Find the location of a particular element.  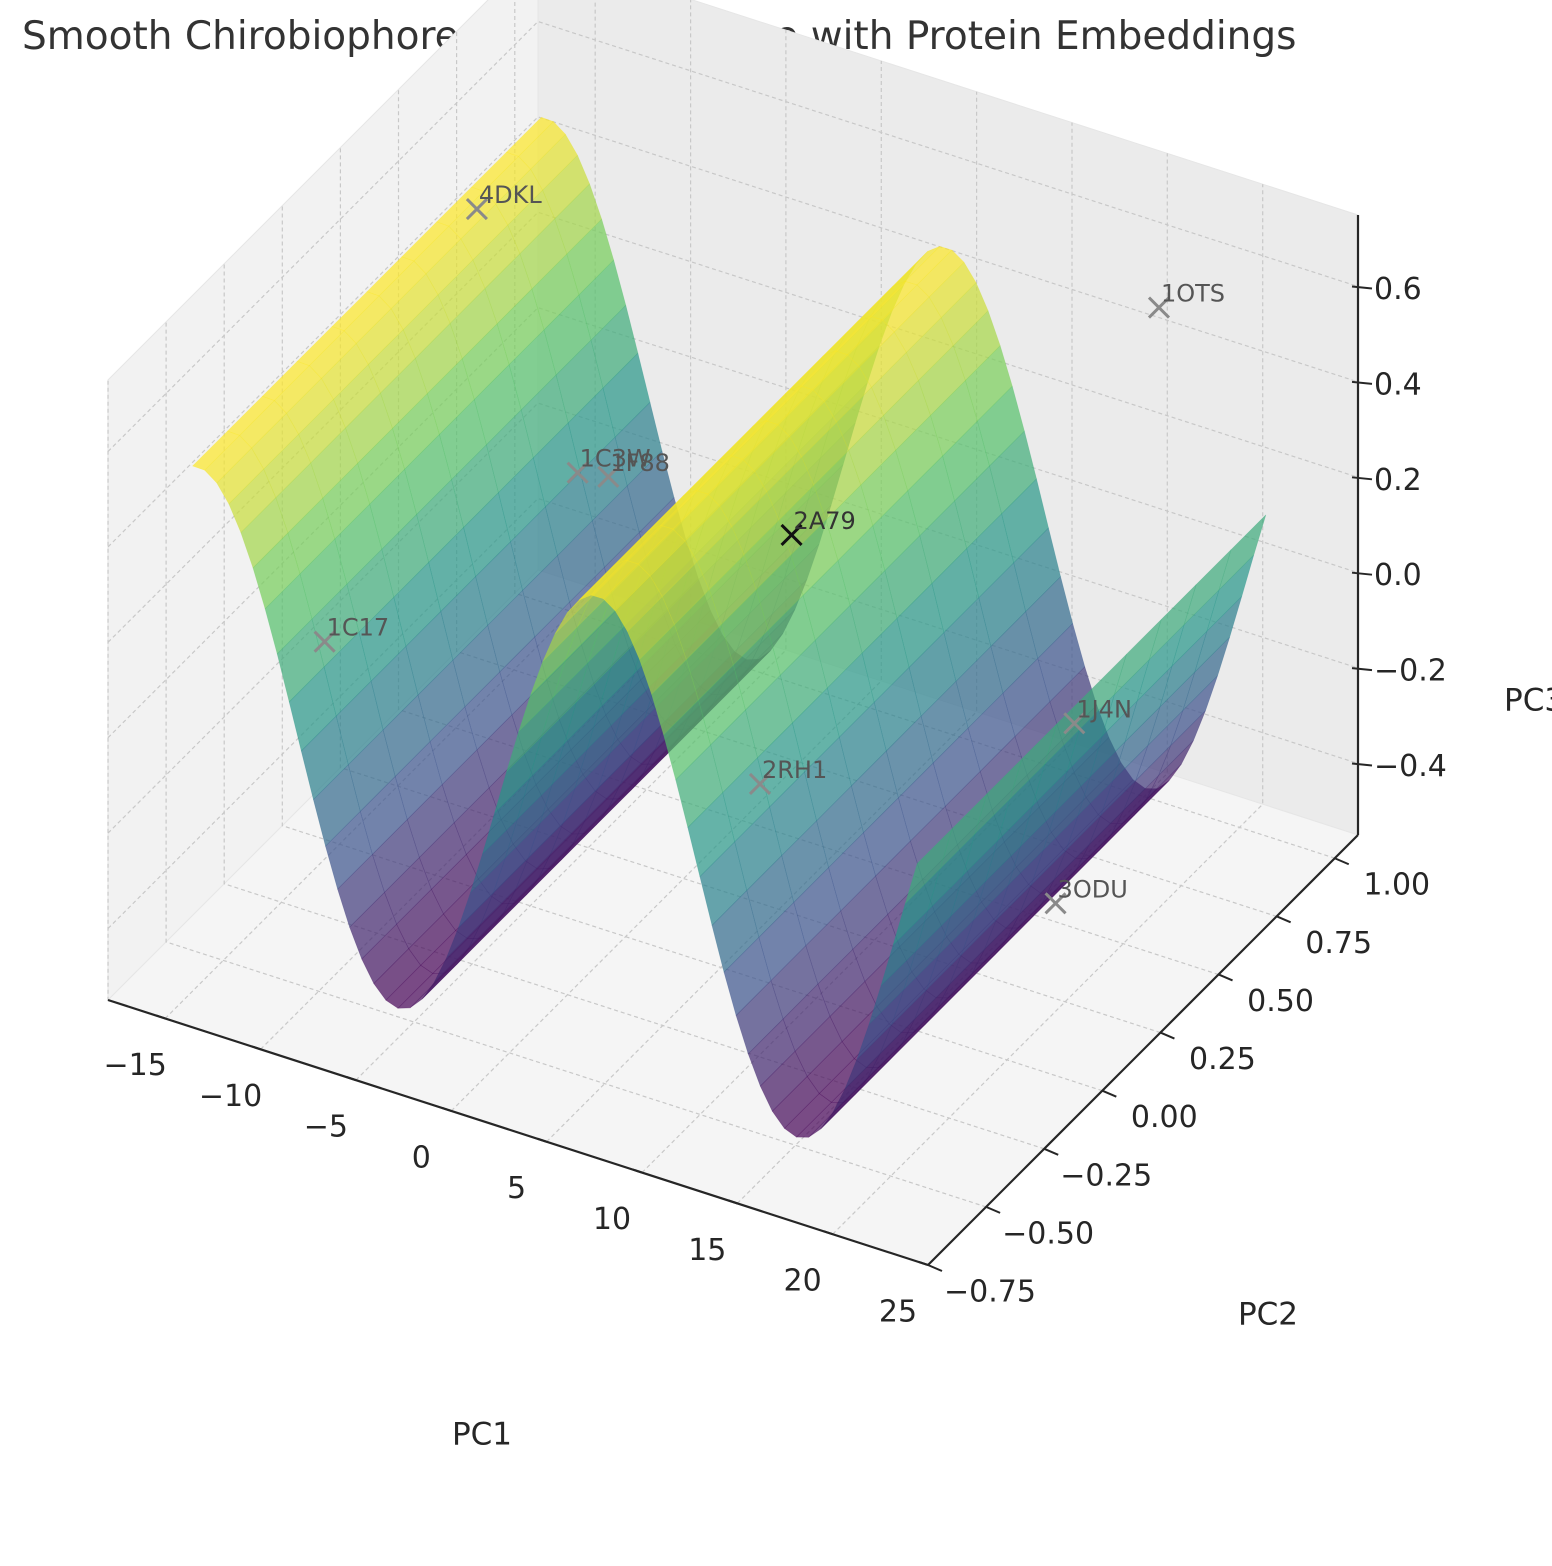

pc1-tick-label: −10 is located at coordinates (230, 1096).